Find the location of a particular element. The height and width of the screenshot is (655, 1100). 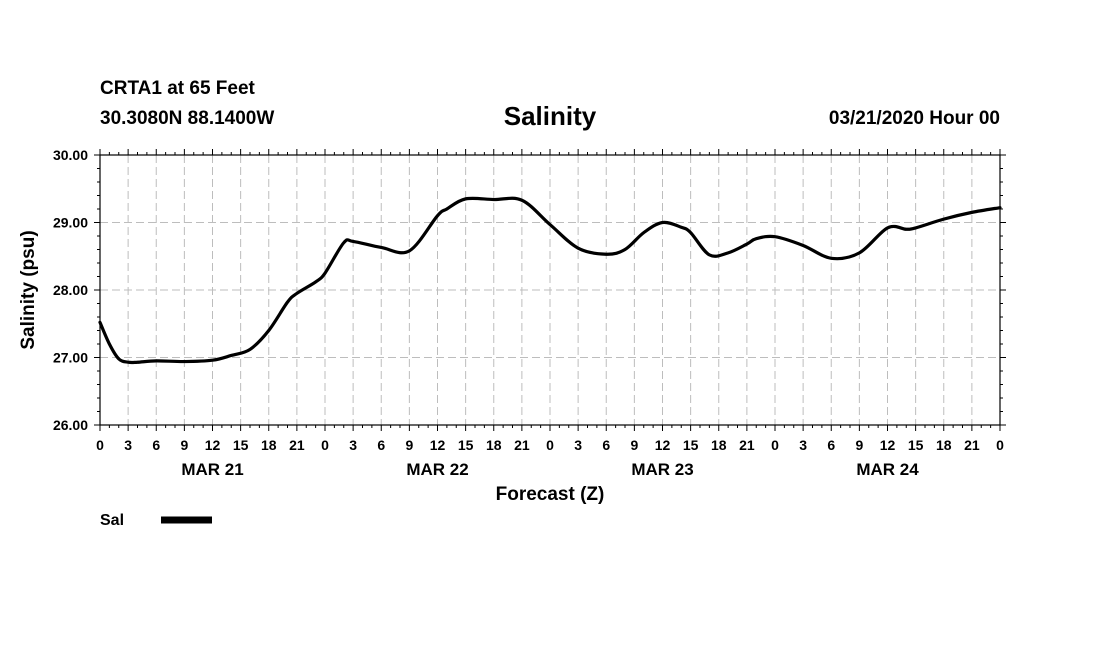

y-tick-label: 27.00 is located at coordinates (70, 358).